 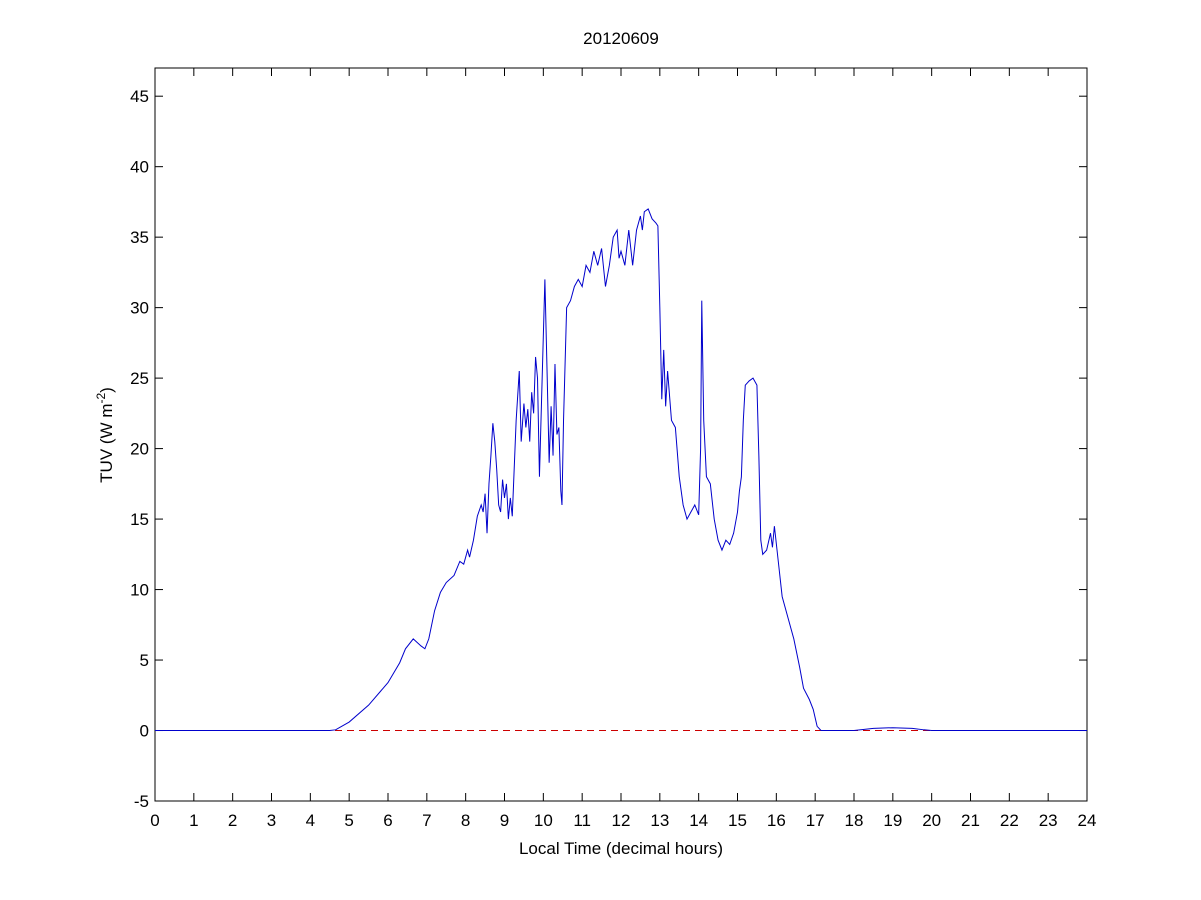 I want to click on y-tick-label: 40, so click(x=139, y=167).